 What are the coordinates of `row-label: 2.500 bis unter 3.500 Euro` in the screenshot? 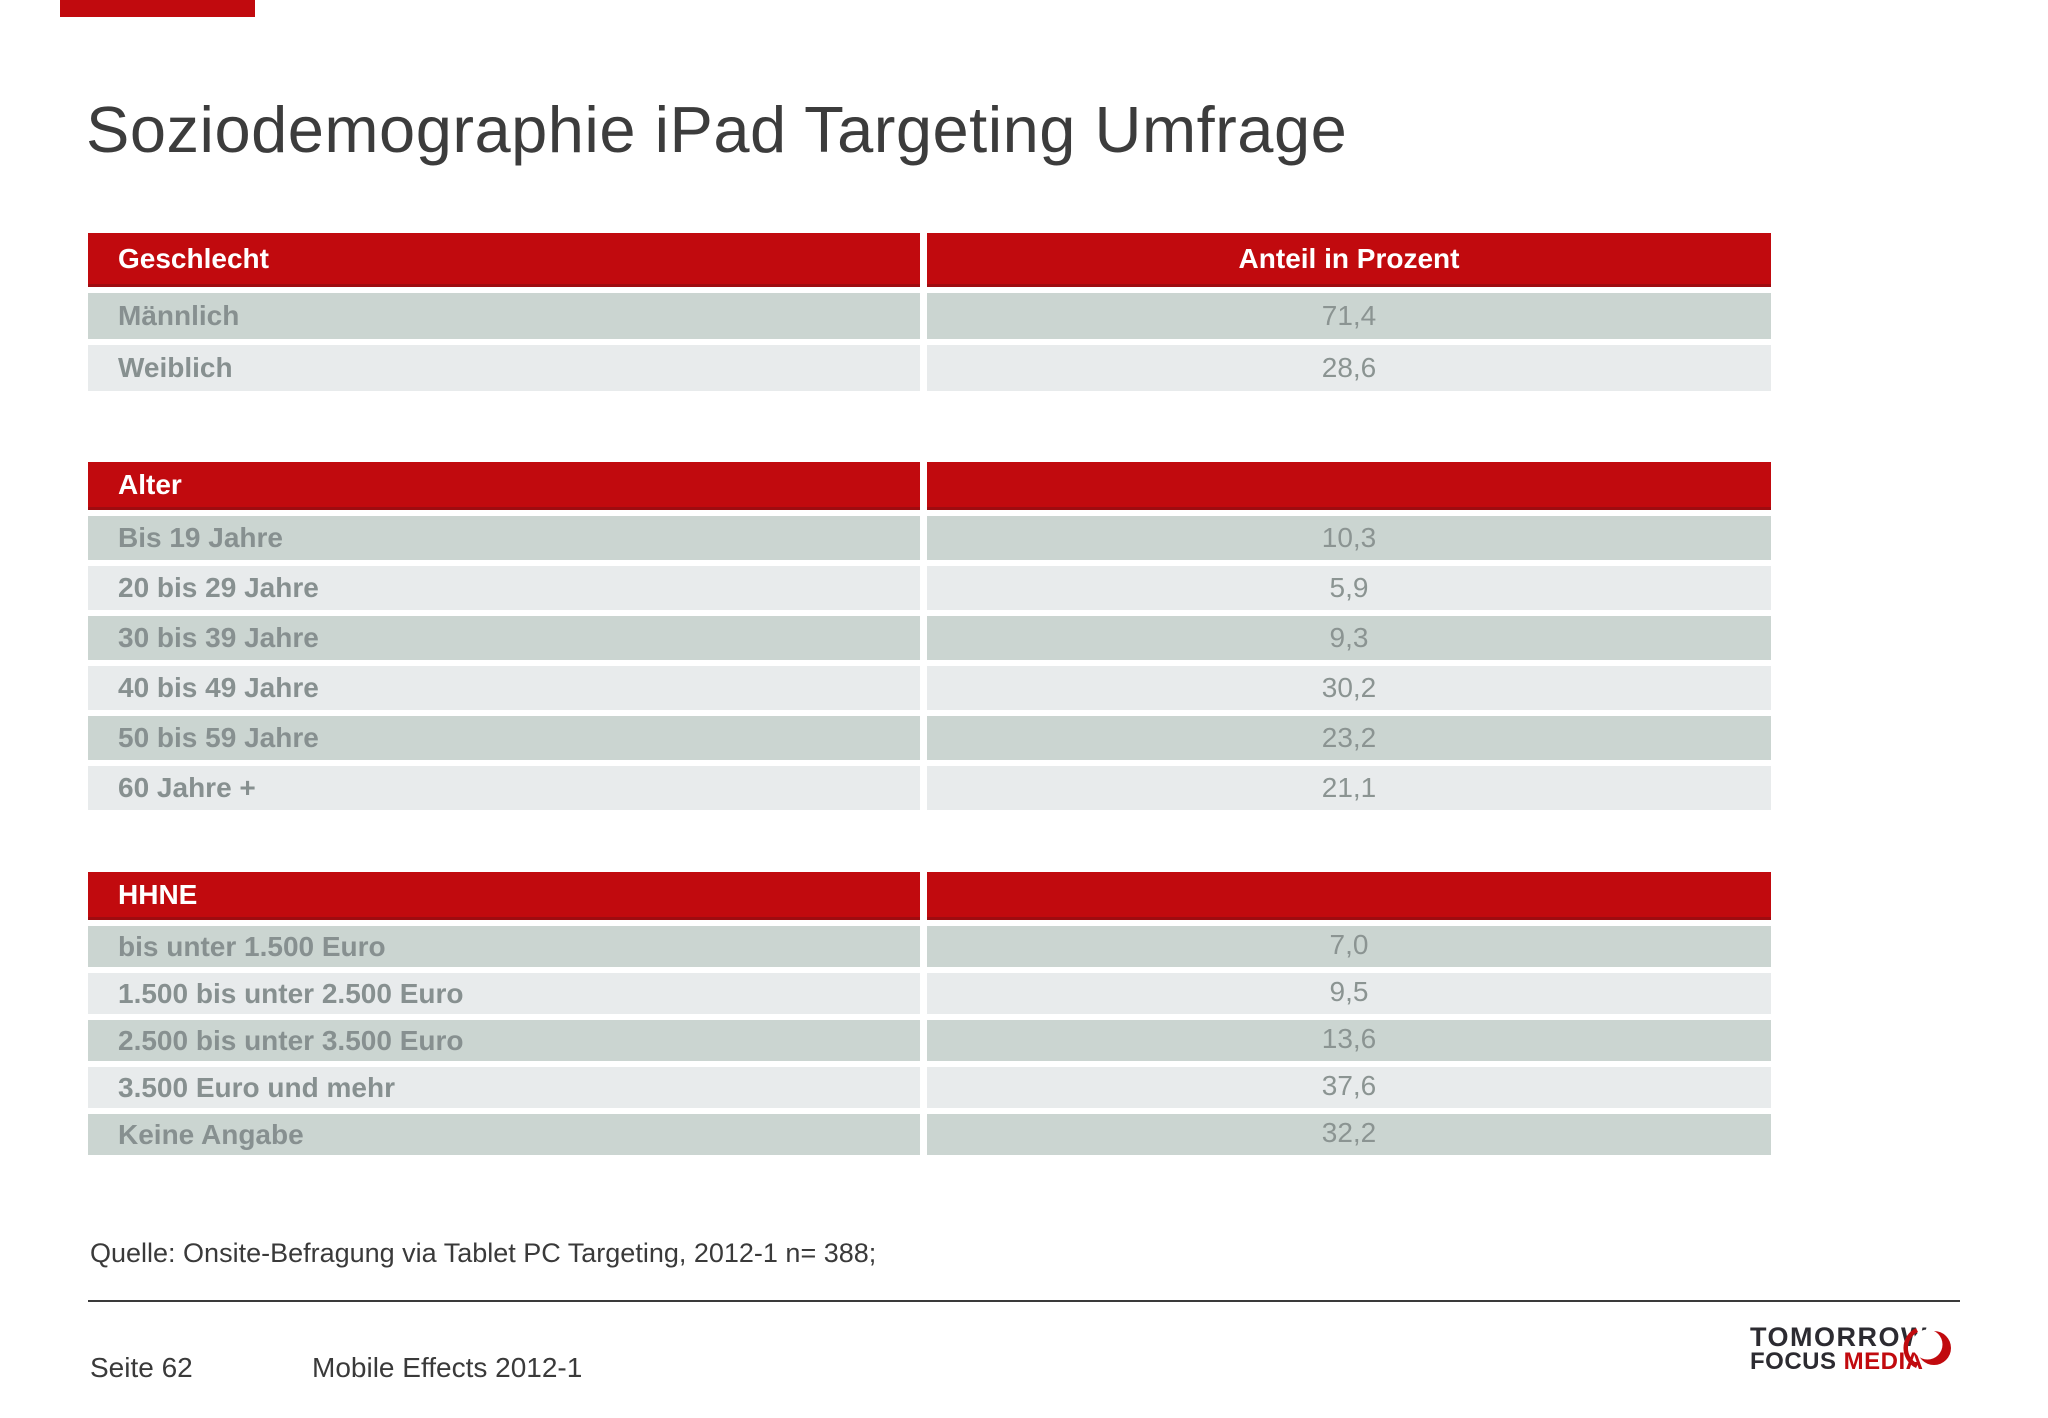 It's located at (504, 1040).